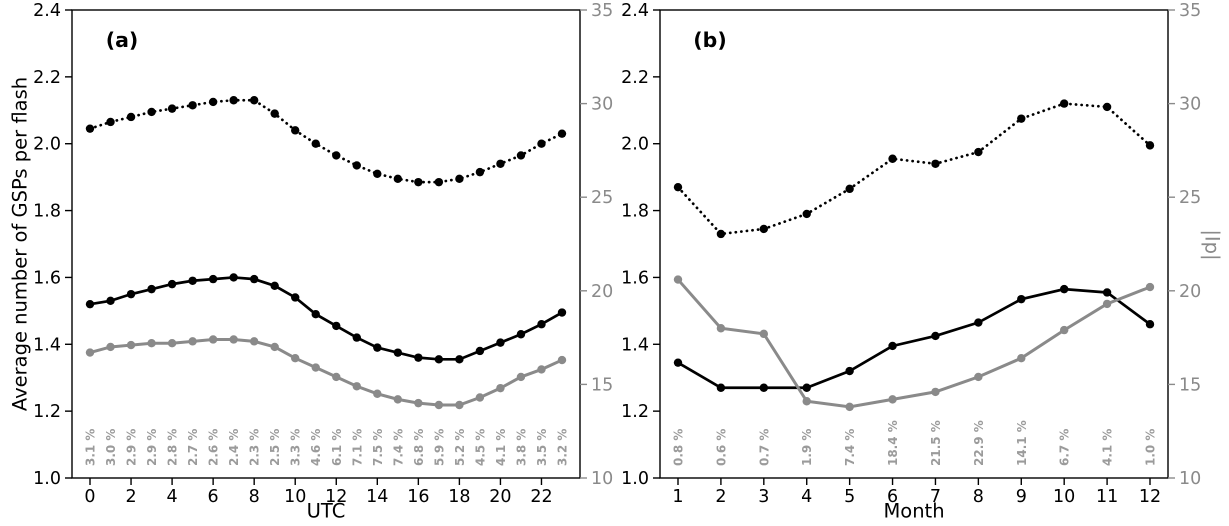 Image resolution: width=1229 pixels, height=526 pixels. Describe the element at coordinates (1022, 443) in the screenshot. I see `pct-label: 14.1 %` at that location.